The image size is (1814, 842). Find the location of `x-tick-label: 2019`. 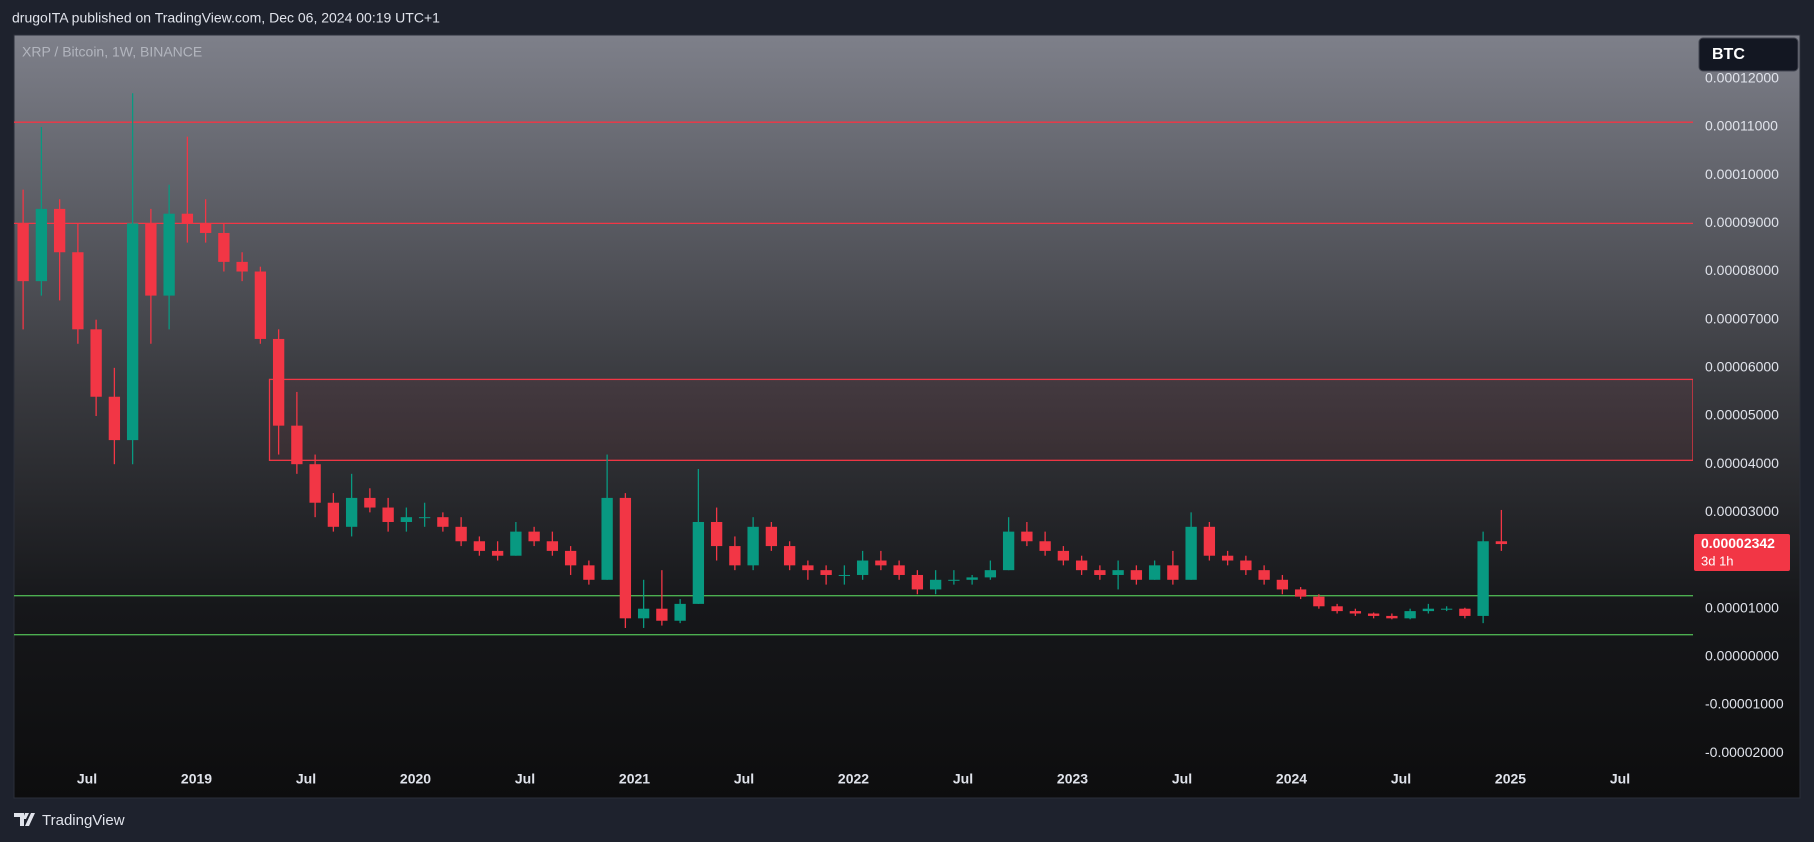

x-tick-label: 2019 is located at coordinates (196, 779).